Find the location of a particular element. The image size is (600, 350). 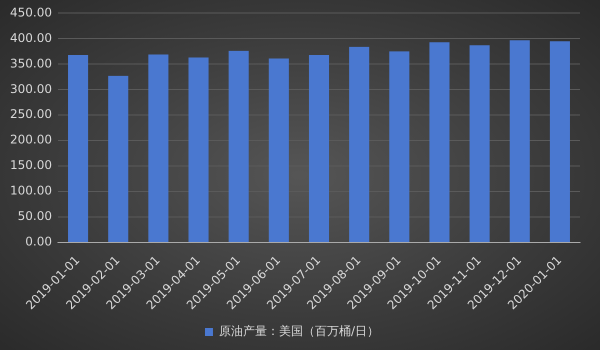

y-tick-label: 350.00 is located at coordinates (31, 63).